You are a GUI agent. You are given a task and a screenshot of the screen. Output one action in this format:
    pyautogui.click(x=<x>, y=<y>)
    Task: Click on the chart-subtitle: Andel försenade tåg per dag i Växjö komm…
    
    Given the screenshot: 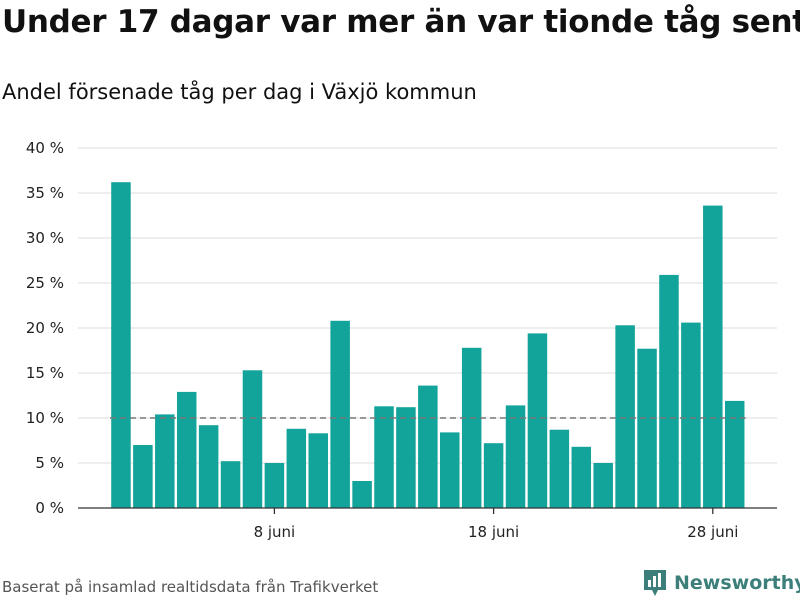 What is the action you would take?
    pyautogui.click(x=239, y=92)
    